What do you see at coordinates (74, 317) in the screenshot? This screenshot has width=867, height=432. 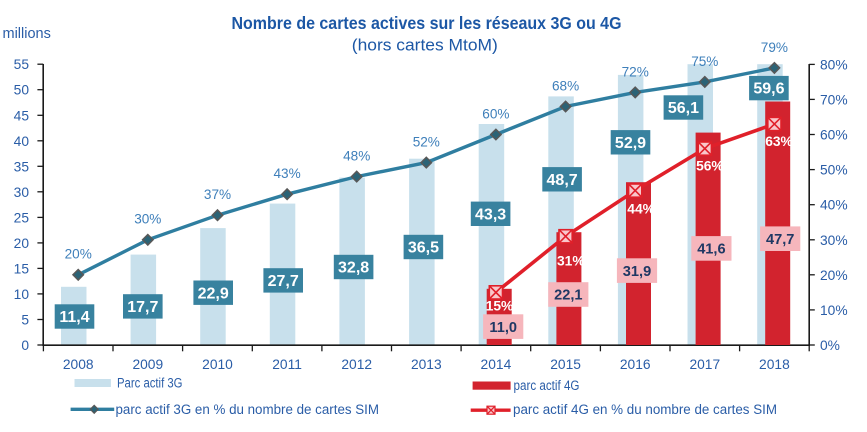 I see `svg-text: 11,4` at bounding box center [74, 317].